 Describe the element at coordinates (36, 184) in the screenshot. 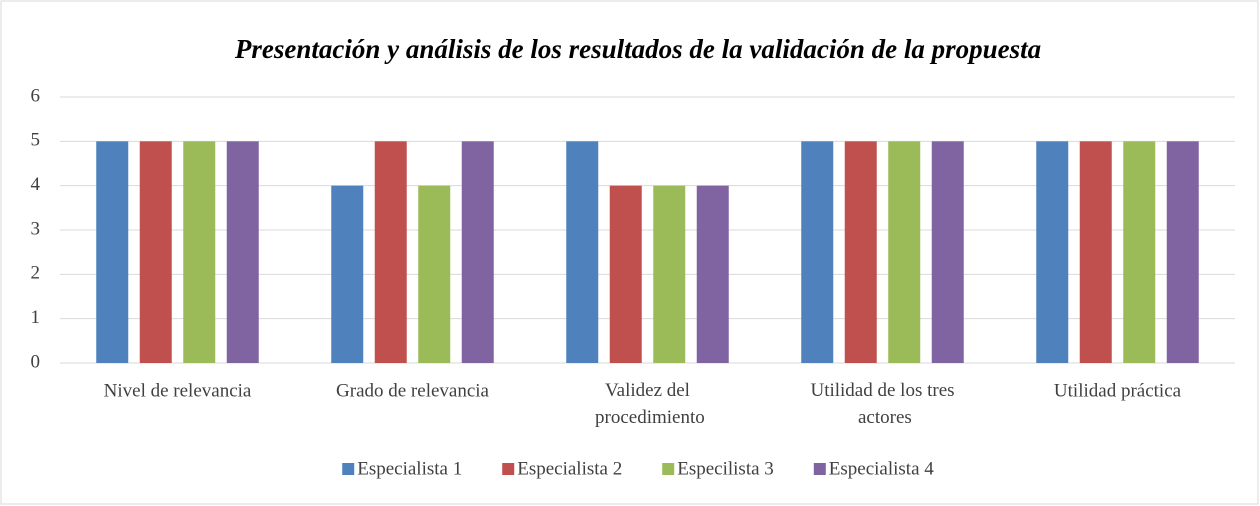

I see `y-tick-label: 4` at that location.